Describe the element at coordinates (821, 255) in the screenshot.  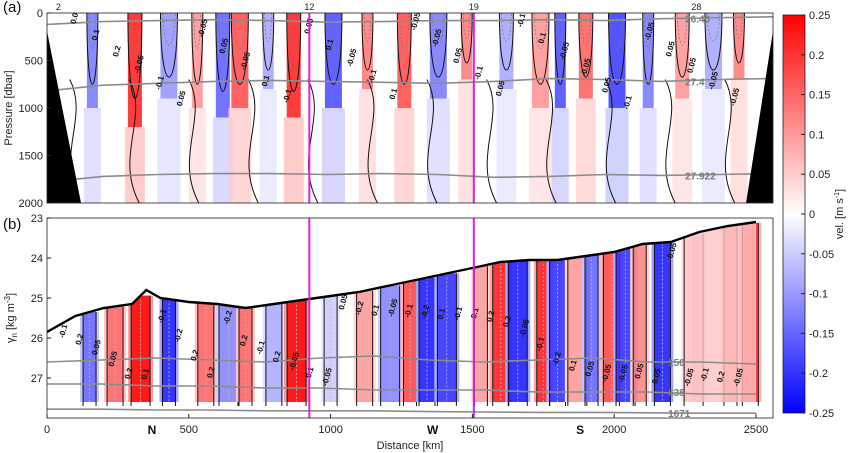
I see `cb-tick-label-6: -0.05` at that location.